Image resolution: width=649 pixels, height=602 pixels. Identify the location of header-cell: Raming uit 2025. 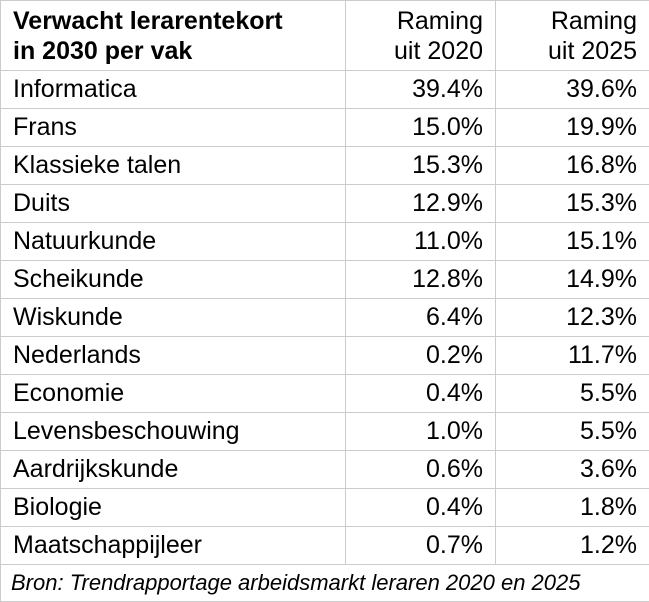
(572, 35).